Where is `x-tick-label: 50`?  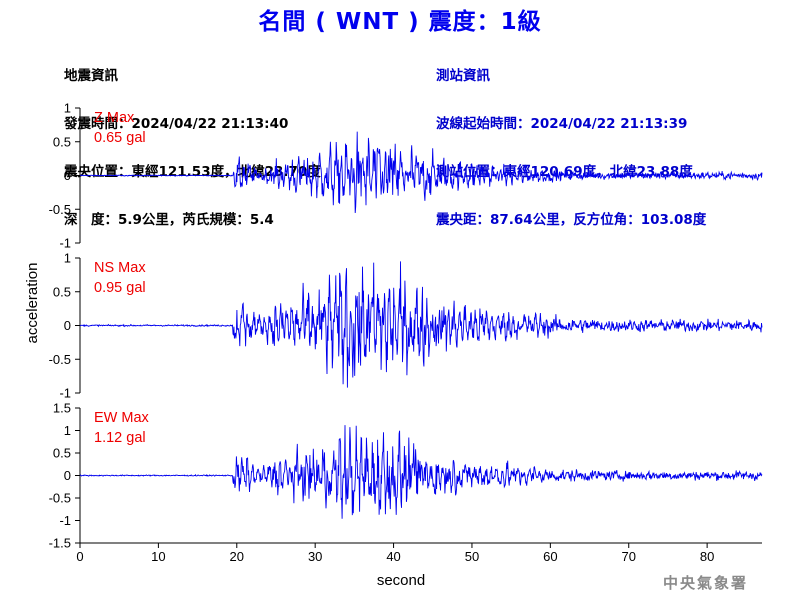 x-tick-label: 50 is located at coordinates (472, 556).